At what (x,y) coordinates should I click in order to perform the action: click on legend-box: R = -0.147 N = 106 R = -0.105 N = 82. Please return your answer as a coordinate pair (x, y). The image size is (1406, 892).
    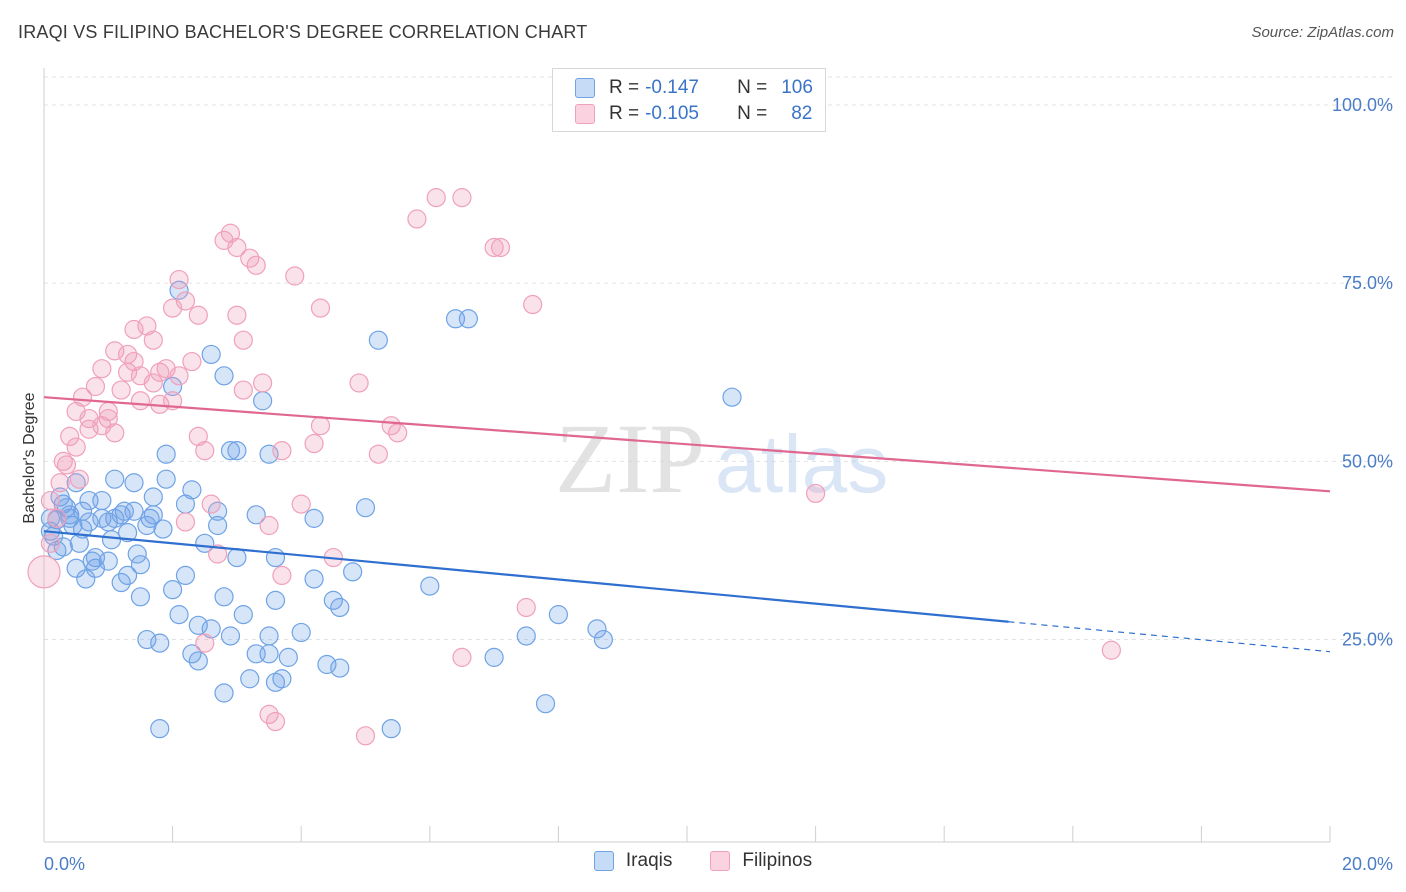
    Looking at the image, I should click on (689, 100).